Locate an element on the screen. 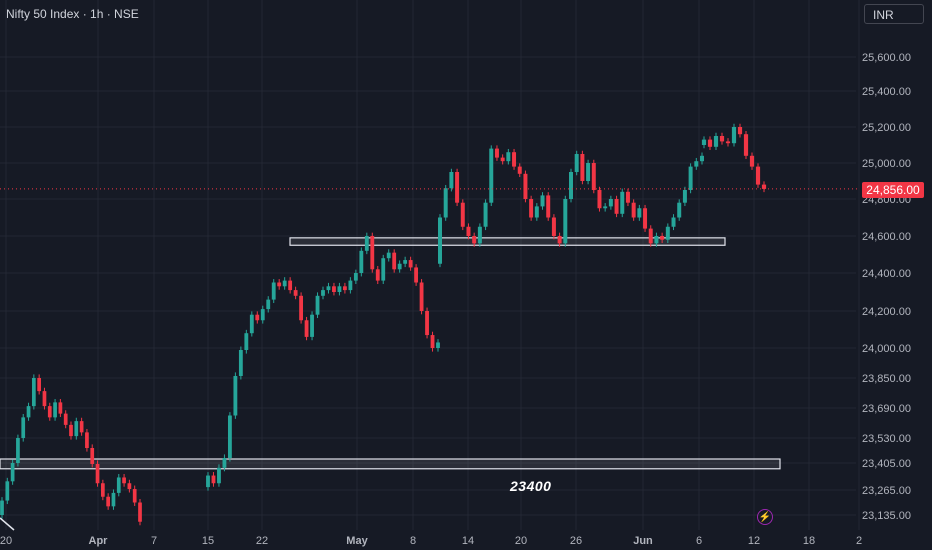 This screenshot has height=550, width=932. y-tick-label: 23,850.00 is located at coordinates (886, 379).